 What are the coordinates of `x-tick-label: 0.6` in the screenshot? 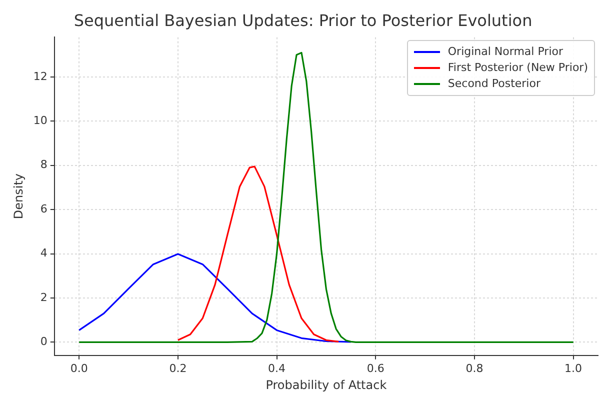 It's located at (375, 368).